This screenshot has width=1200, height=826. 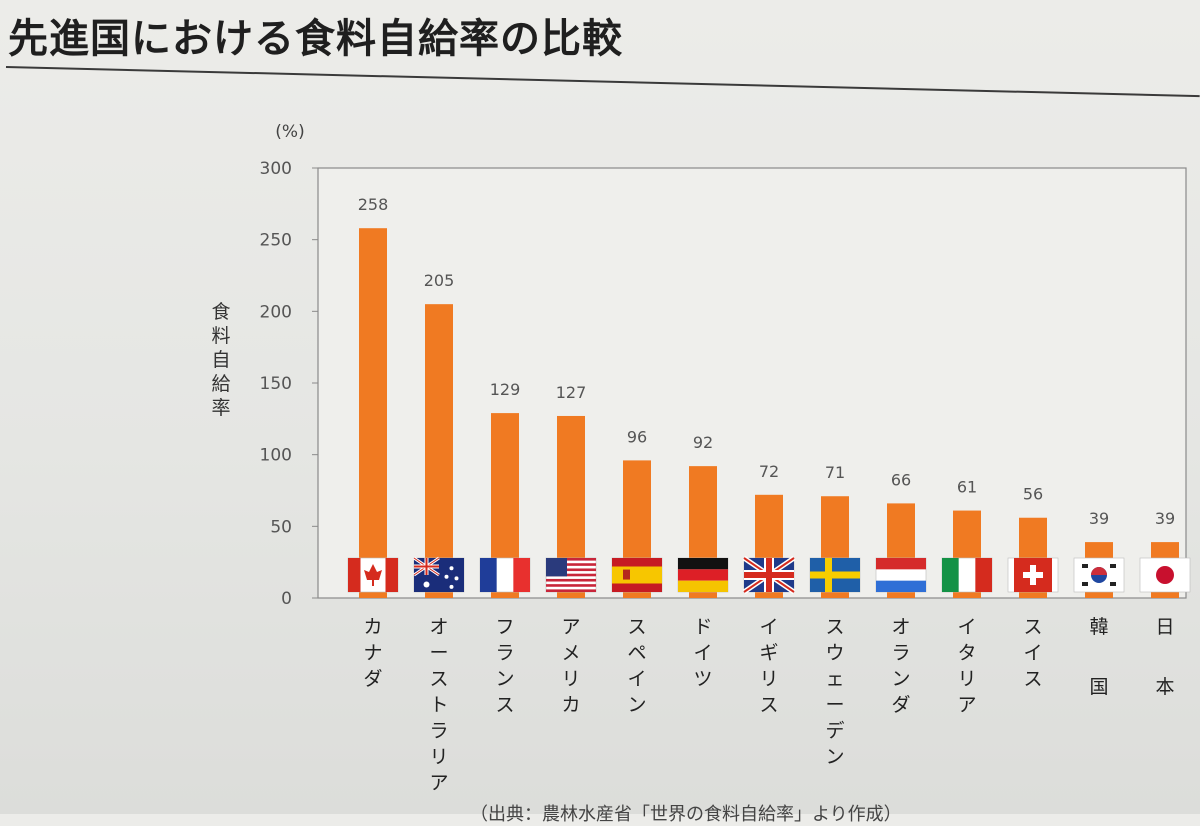 I want to click on switzerland-flag-icon, so click(x=1033, y=575).